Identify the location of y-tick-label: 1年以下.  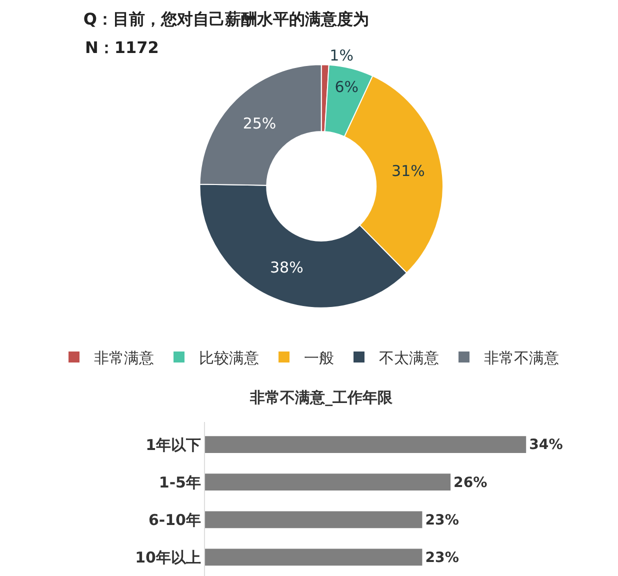
(173, 445).